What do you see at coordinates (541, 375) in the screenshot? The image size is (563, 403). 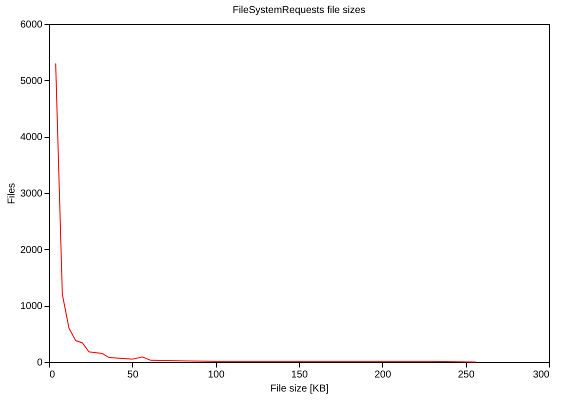 I see `x-tick-label: 300` at bounding box center [541, 375].